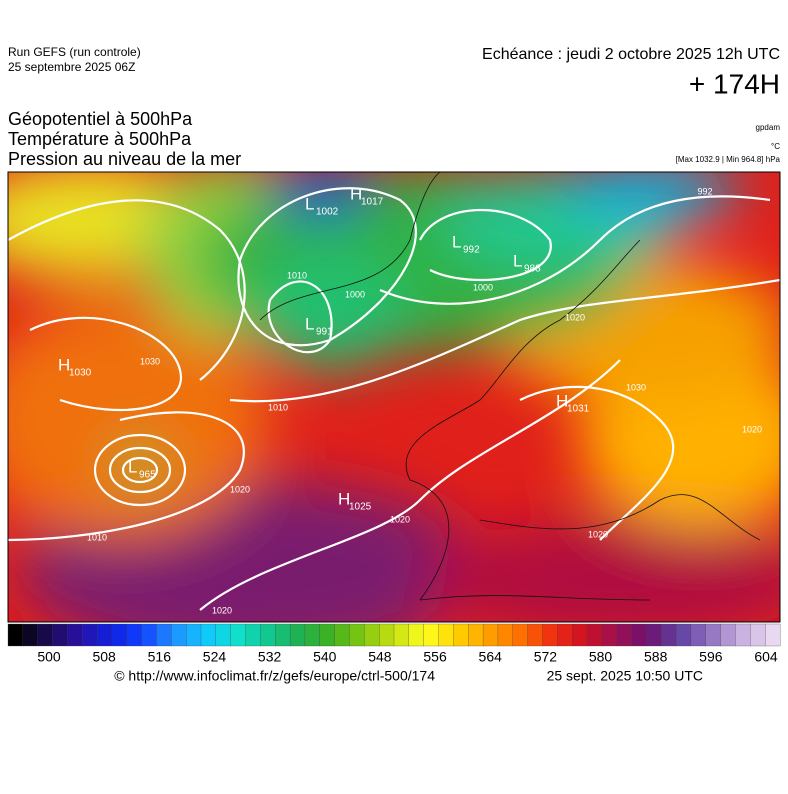 The width and height of the screenshot is (788, 794). What do you see at coordinates (327, 212) in the screenshot?
I see `center-value: 1002` at bounding box center [327, 212].